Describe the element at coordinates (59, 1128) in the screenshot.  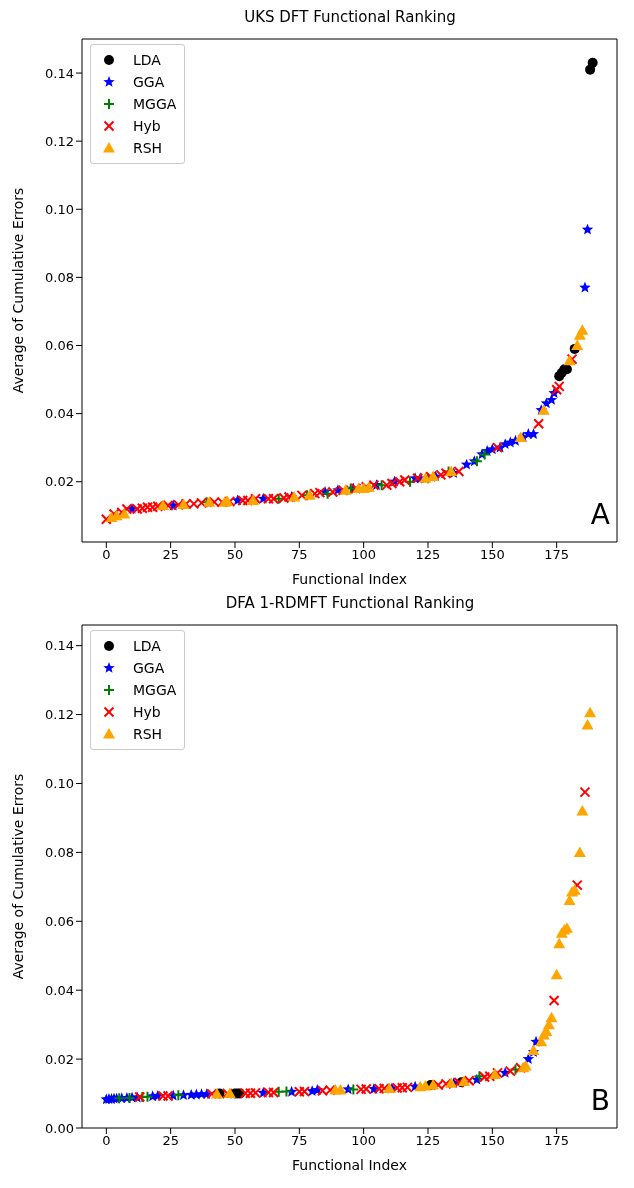
I see `y-tick-label: 0.00` at that location.